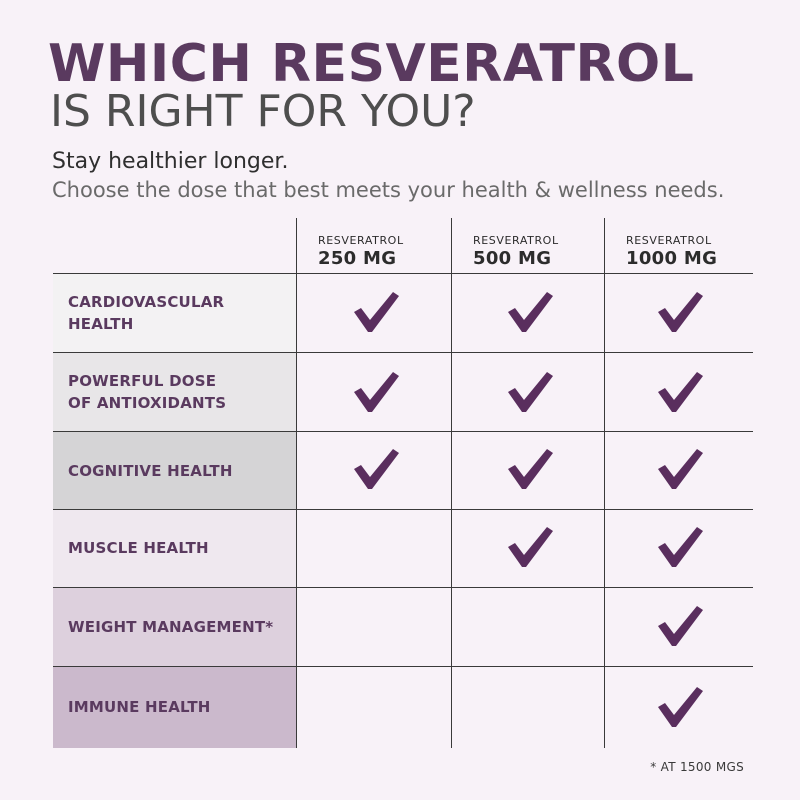  Describe the element at coordinates (263, 111) in the screenshot. I see `page-subtitle-question: IS RIGHT FOR YOU?` at that location.